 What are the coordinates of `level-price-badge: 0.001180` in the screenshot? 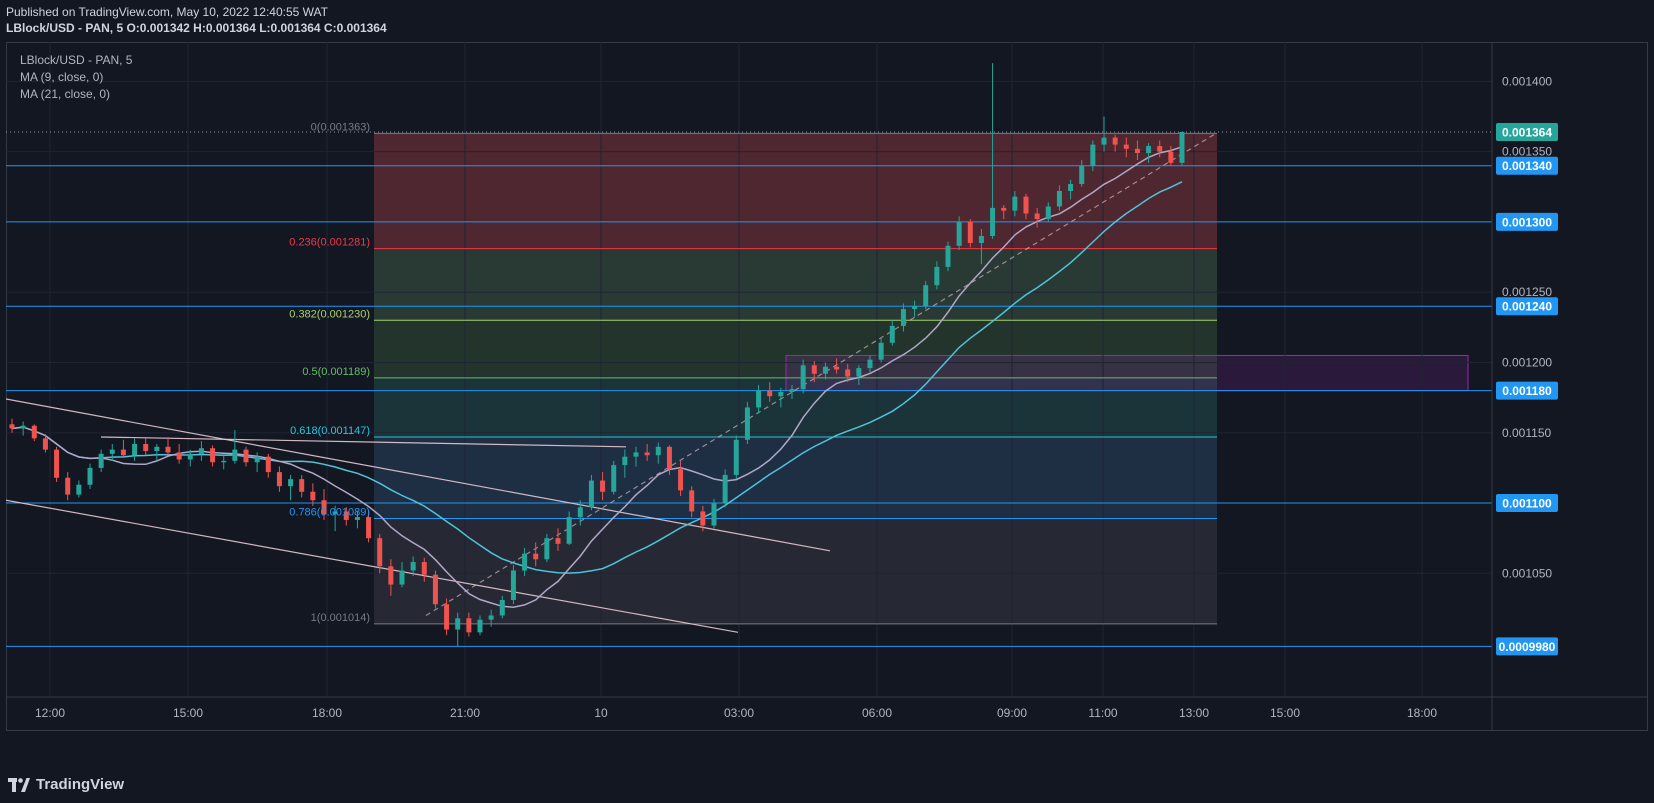 It's located at (1527, 390).